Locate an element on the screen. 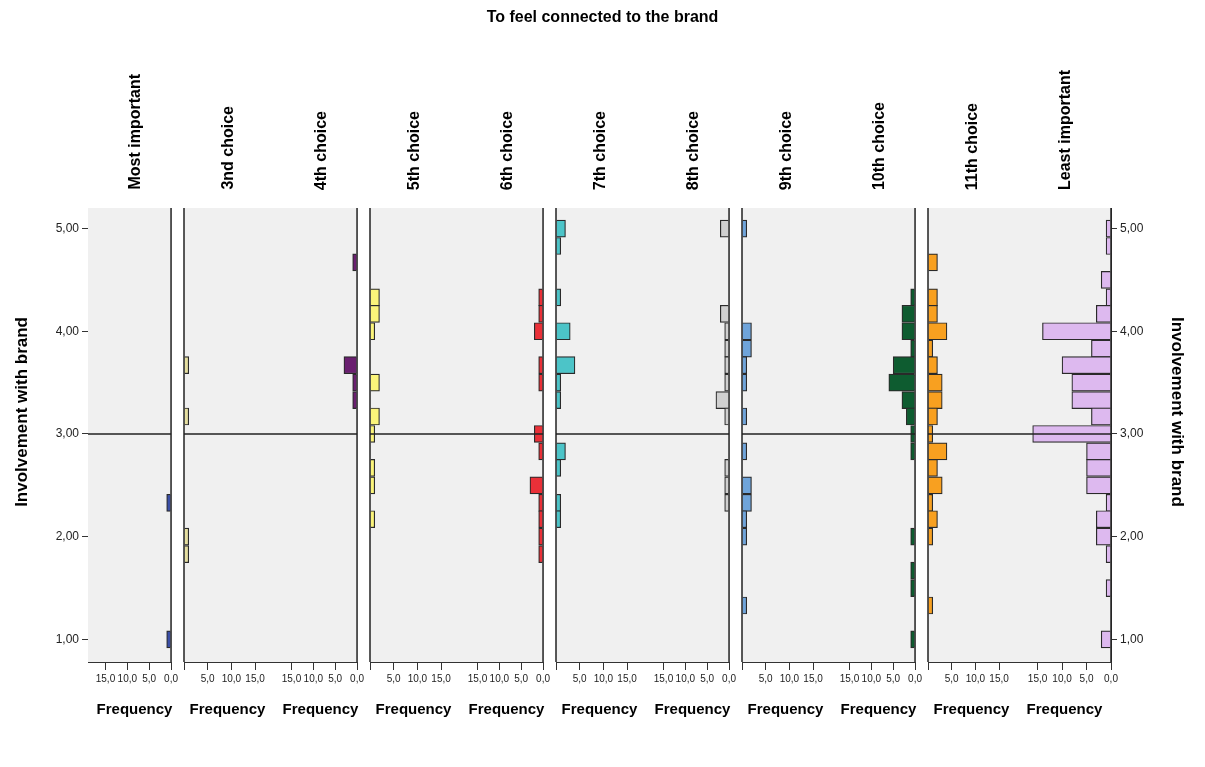 The height and width of the screenshot is (767, 1205). chart-title: 9th choice is located at coordinates (785, 151).